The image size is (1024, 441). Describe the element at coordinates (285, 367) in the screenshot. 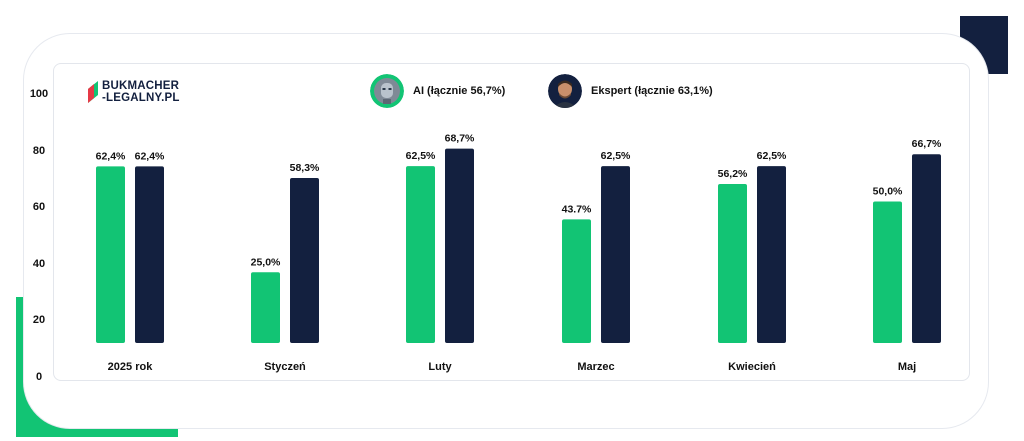

I see `category-label-1: Styczeń` at that location.